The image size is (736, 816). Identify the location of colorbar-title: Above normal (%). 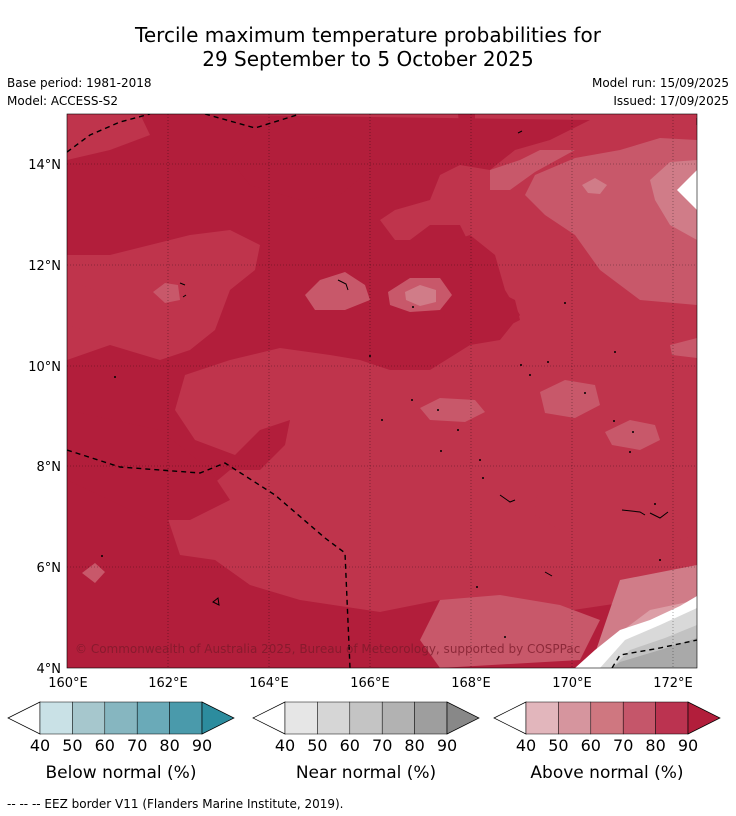
(606, 773).